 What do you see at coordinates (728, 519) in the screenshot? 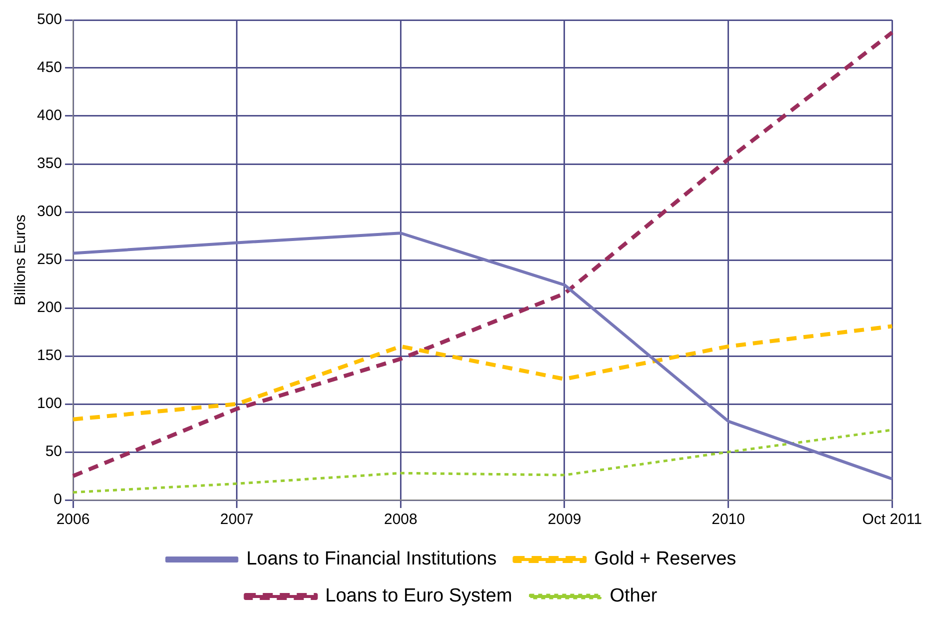
I see `x-tick-label: 2010` at bounding box center [728, 519].